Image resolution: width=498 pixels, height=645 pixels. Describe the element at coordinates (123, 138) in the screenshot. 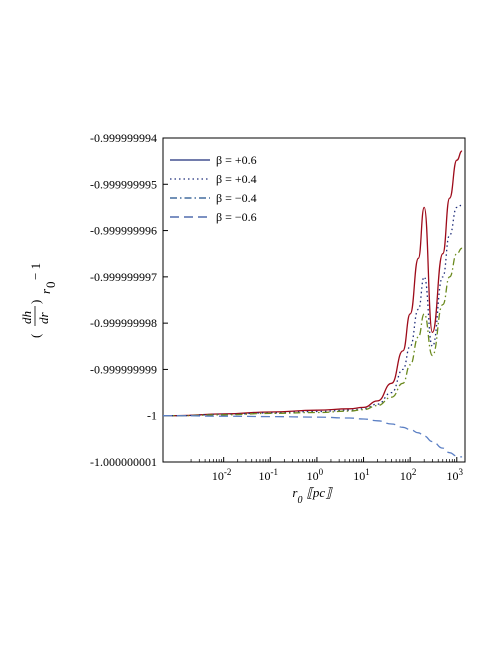

I see `y-tick-label: -0.999999994` at that location.